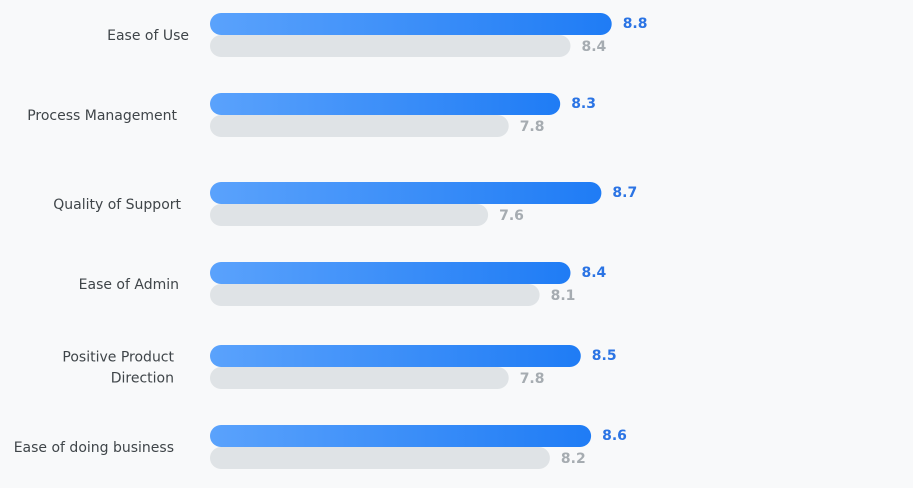 The height and width of the screenshot is (488, 913). I want to click on category-label: Quality of Support, so click(117, 205).